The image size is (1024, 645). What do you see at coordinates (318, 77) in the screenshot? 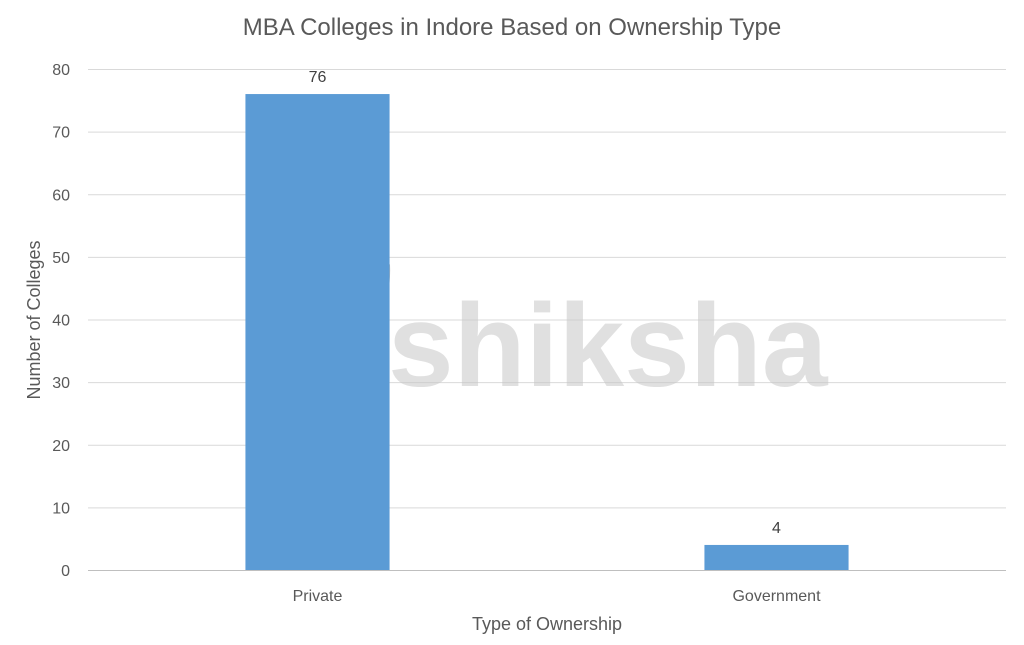
I see `data-label: 76` at bounding box center [318, 77].